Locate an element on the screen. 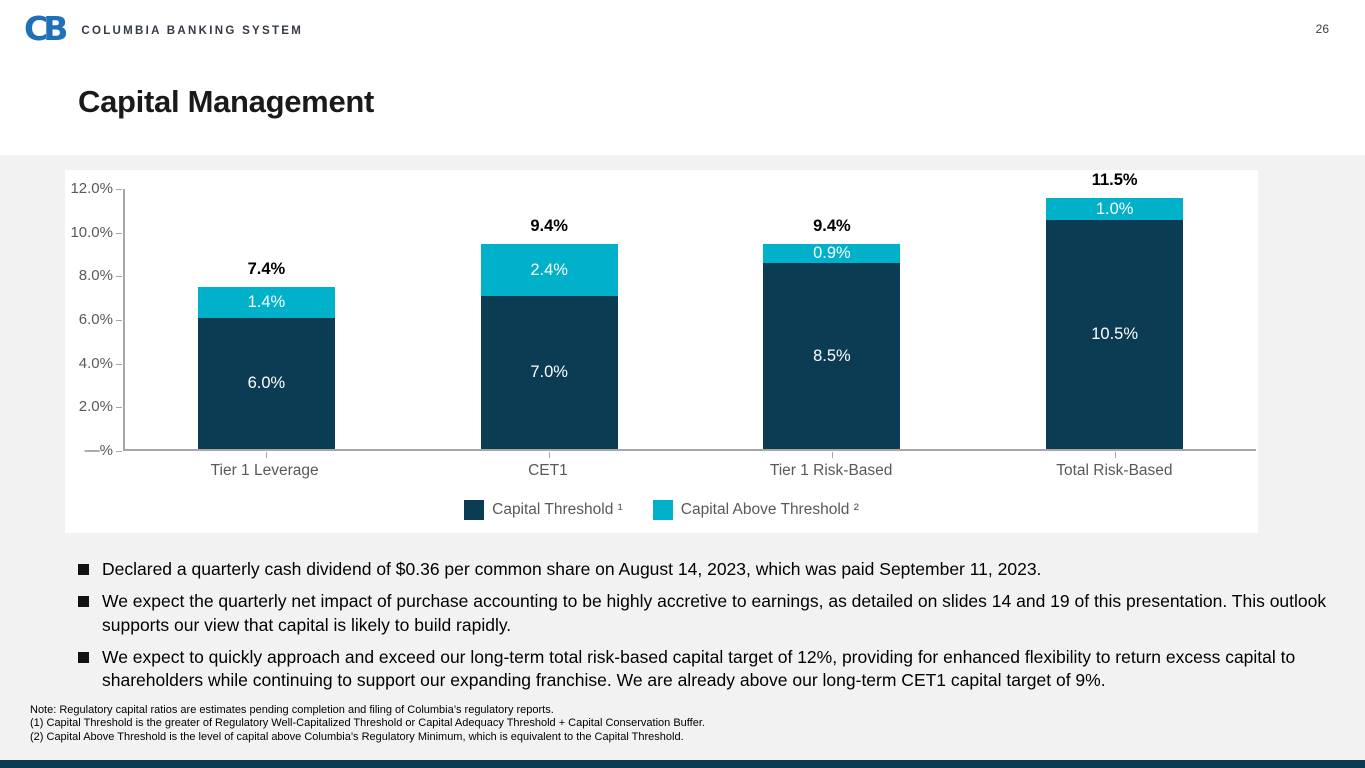 This screenshot has height=768, width=1365. stacked-bar: 11.5% 1.0% 10.5% is located at coordinates (1115, 310).